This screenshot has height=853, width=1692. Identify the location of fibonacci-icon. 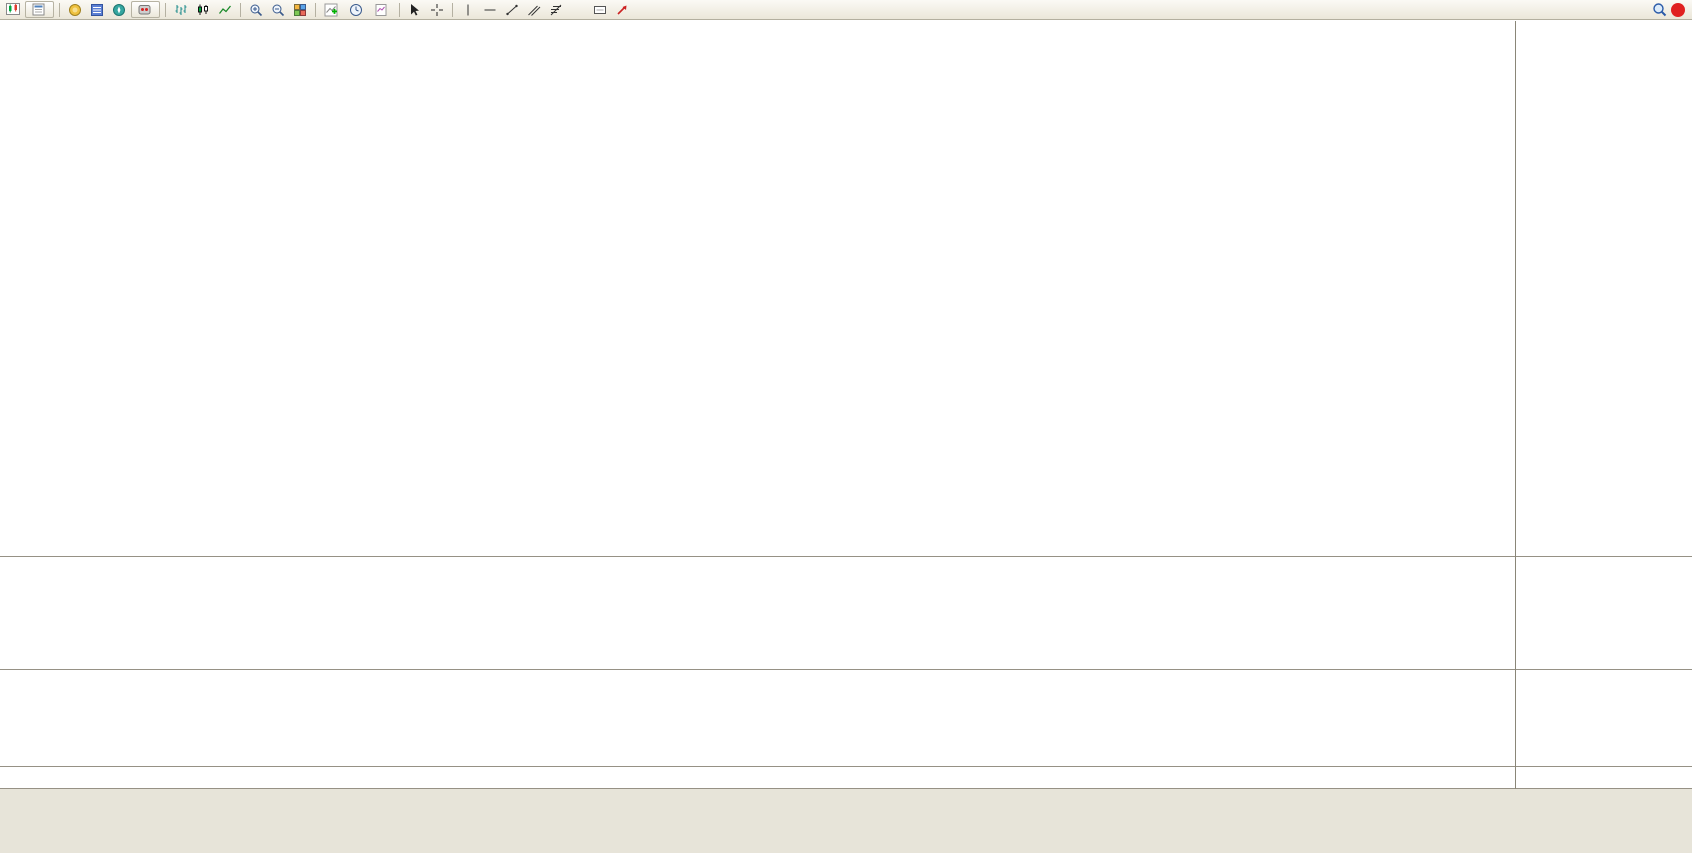
(556, 9).